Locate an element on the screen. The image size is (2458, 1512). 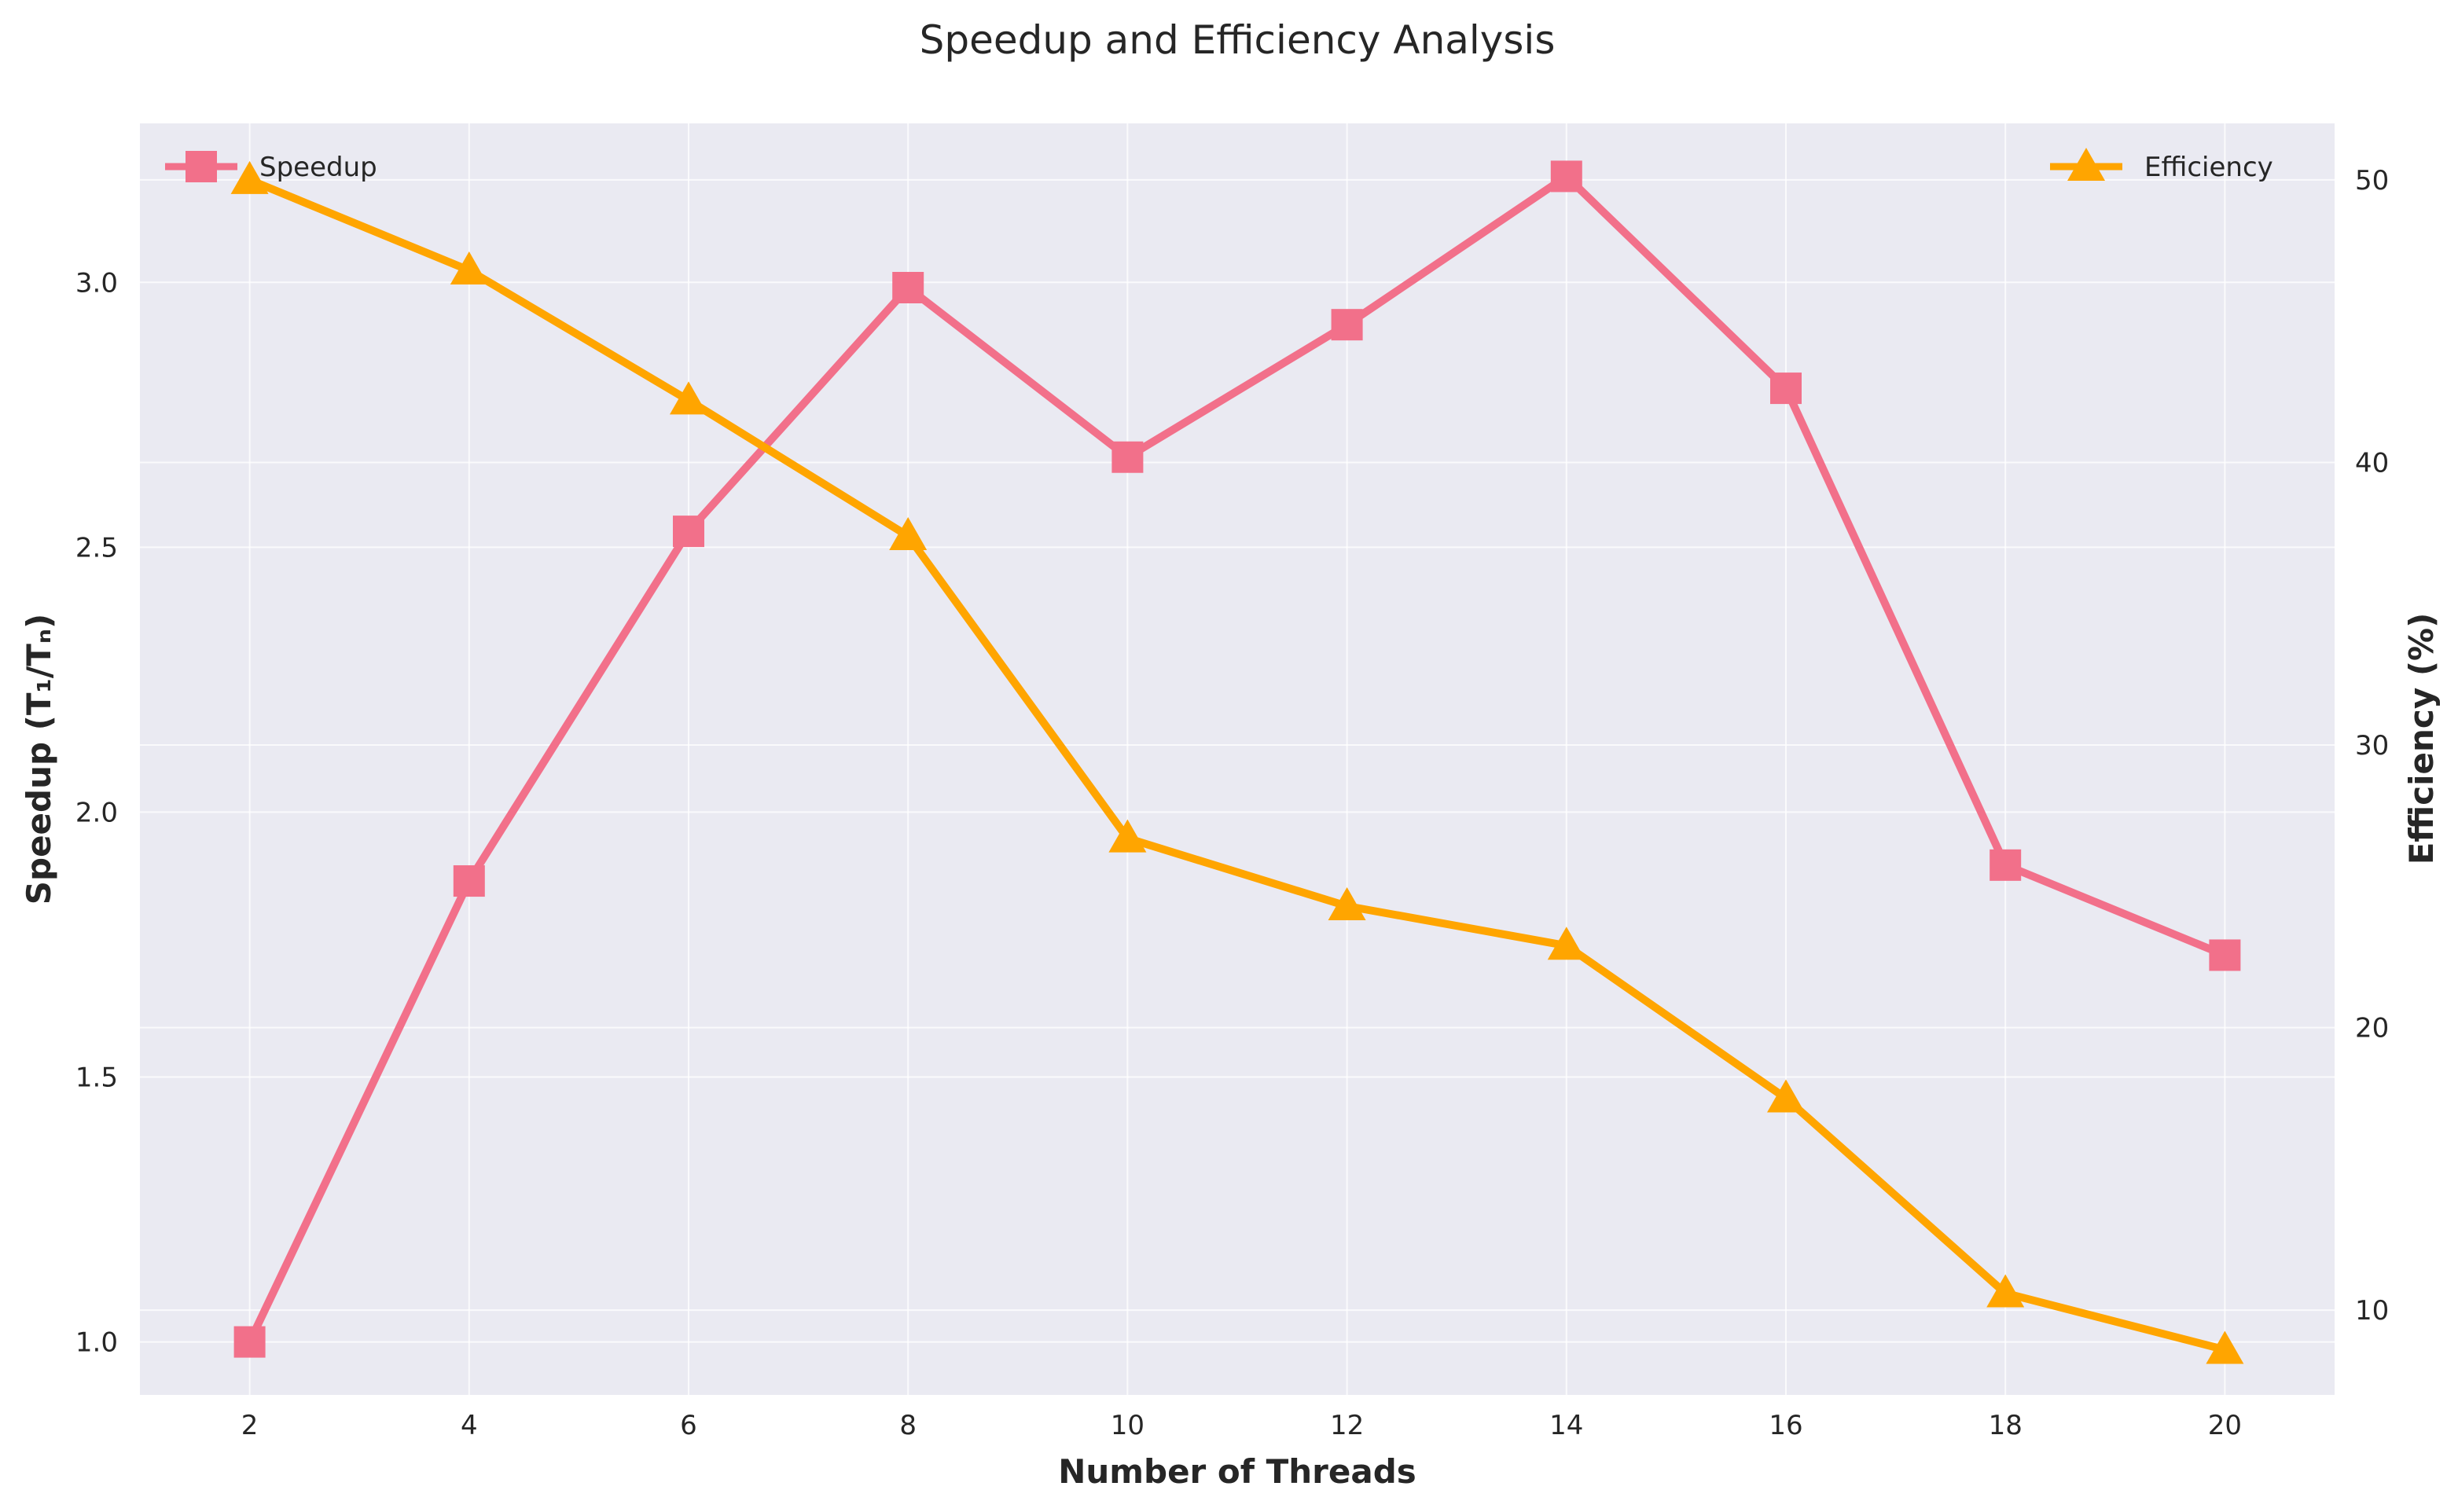
y-tick-label-right: 50 is located at coordinates (2372, 181).